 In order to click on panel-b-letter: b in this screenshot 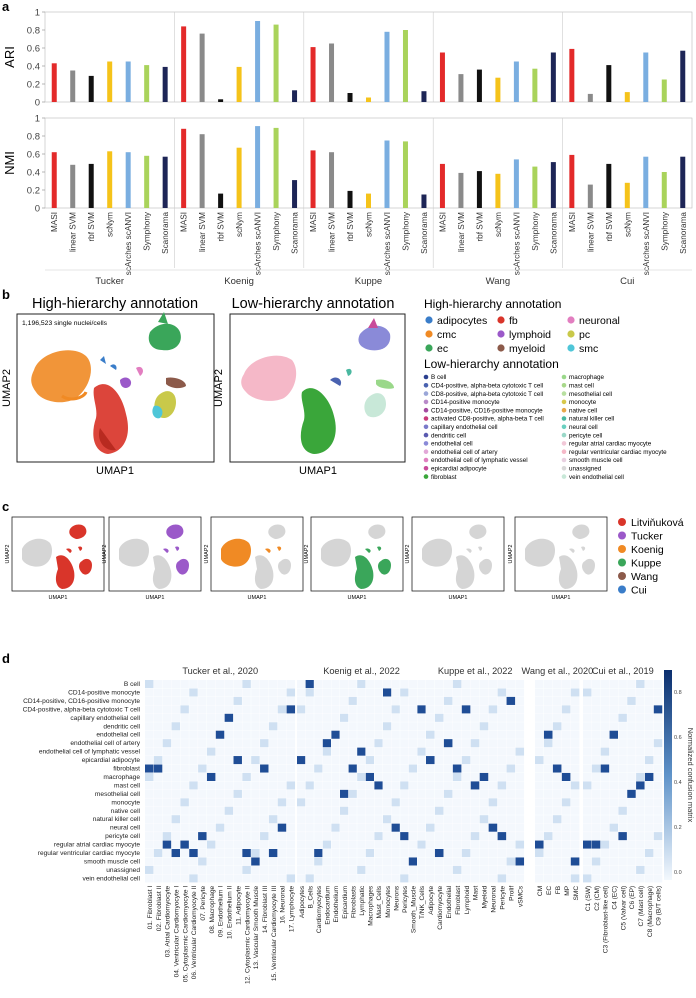, I will do `click(6, 294)`.